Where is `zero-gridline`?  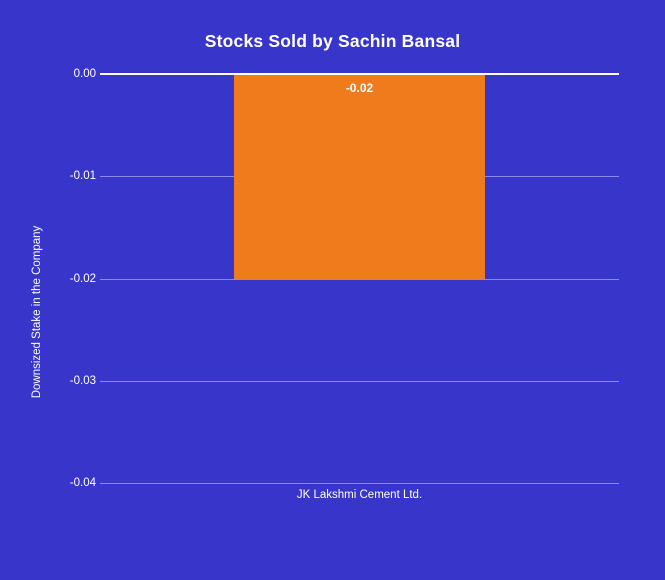
zero-gridline is located at coordinates (359, 74).